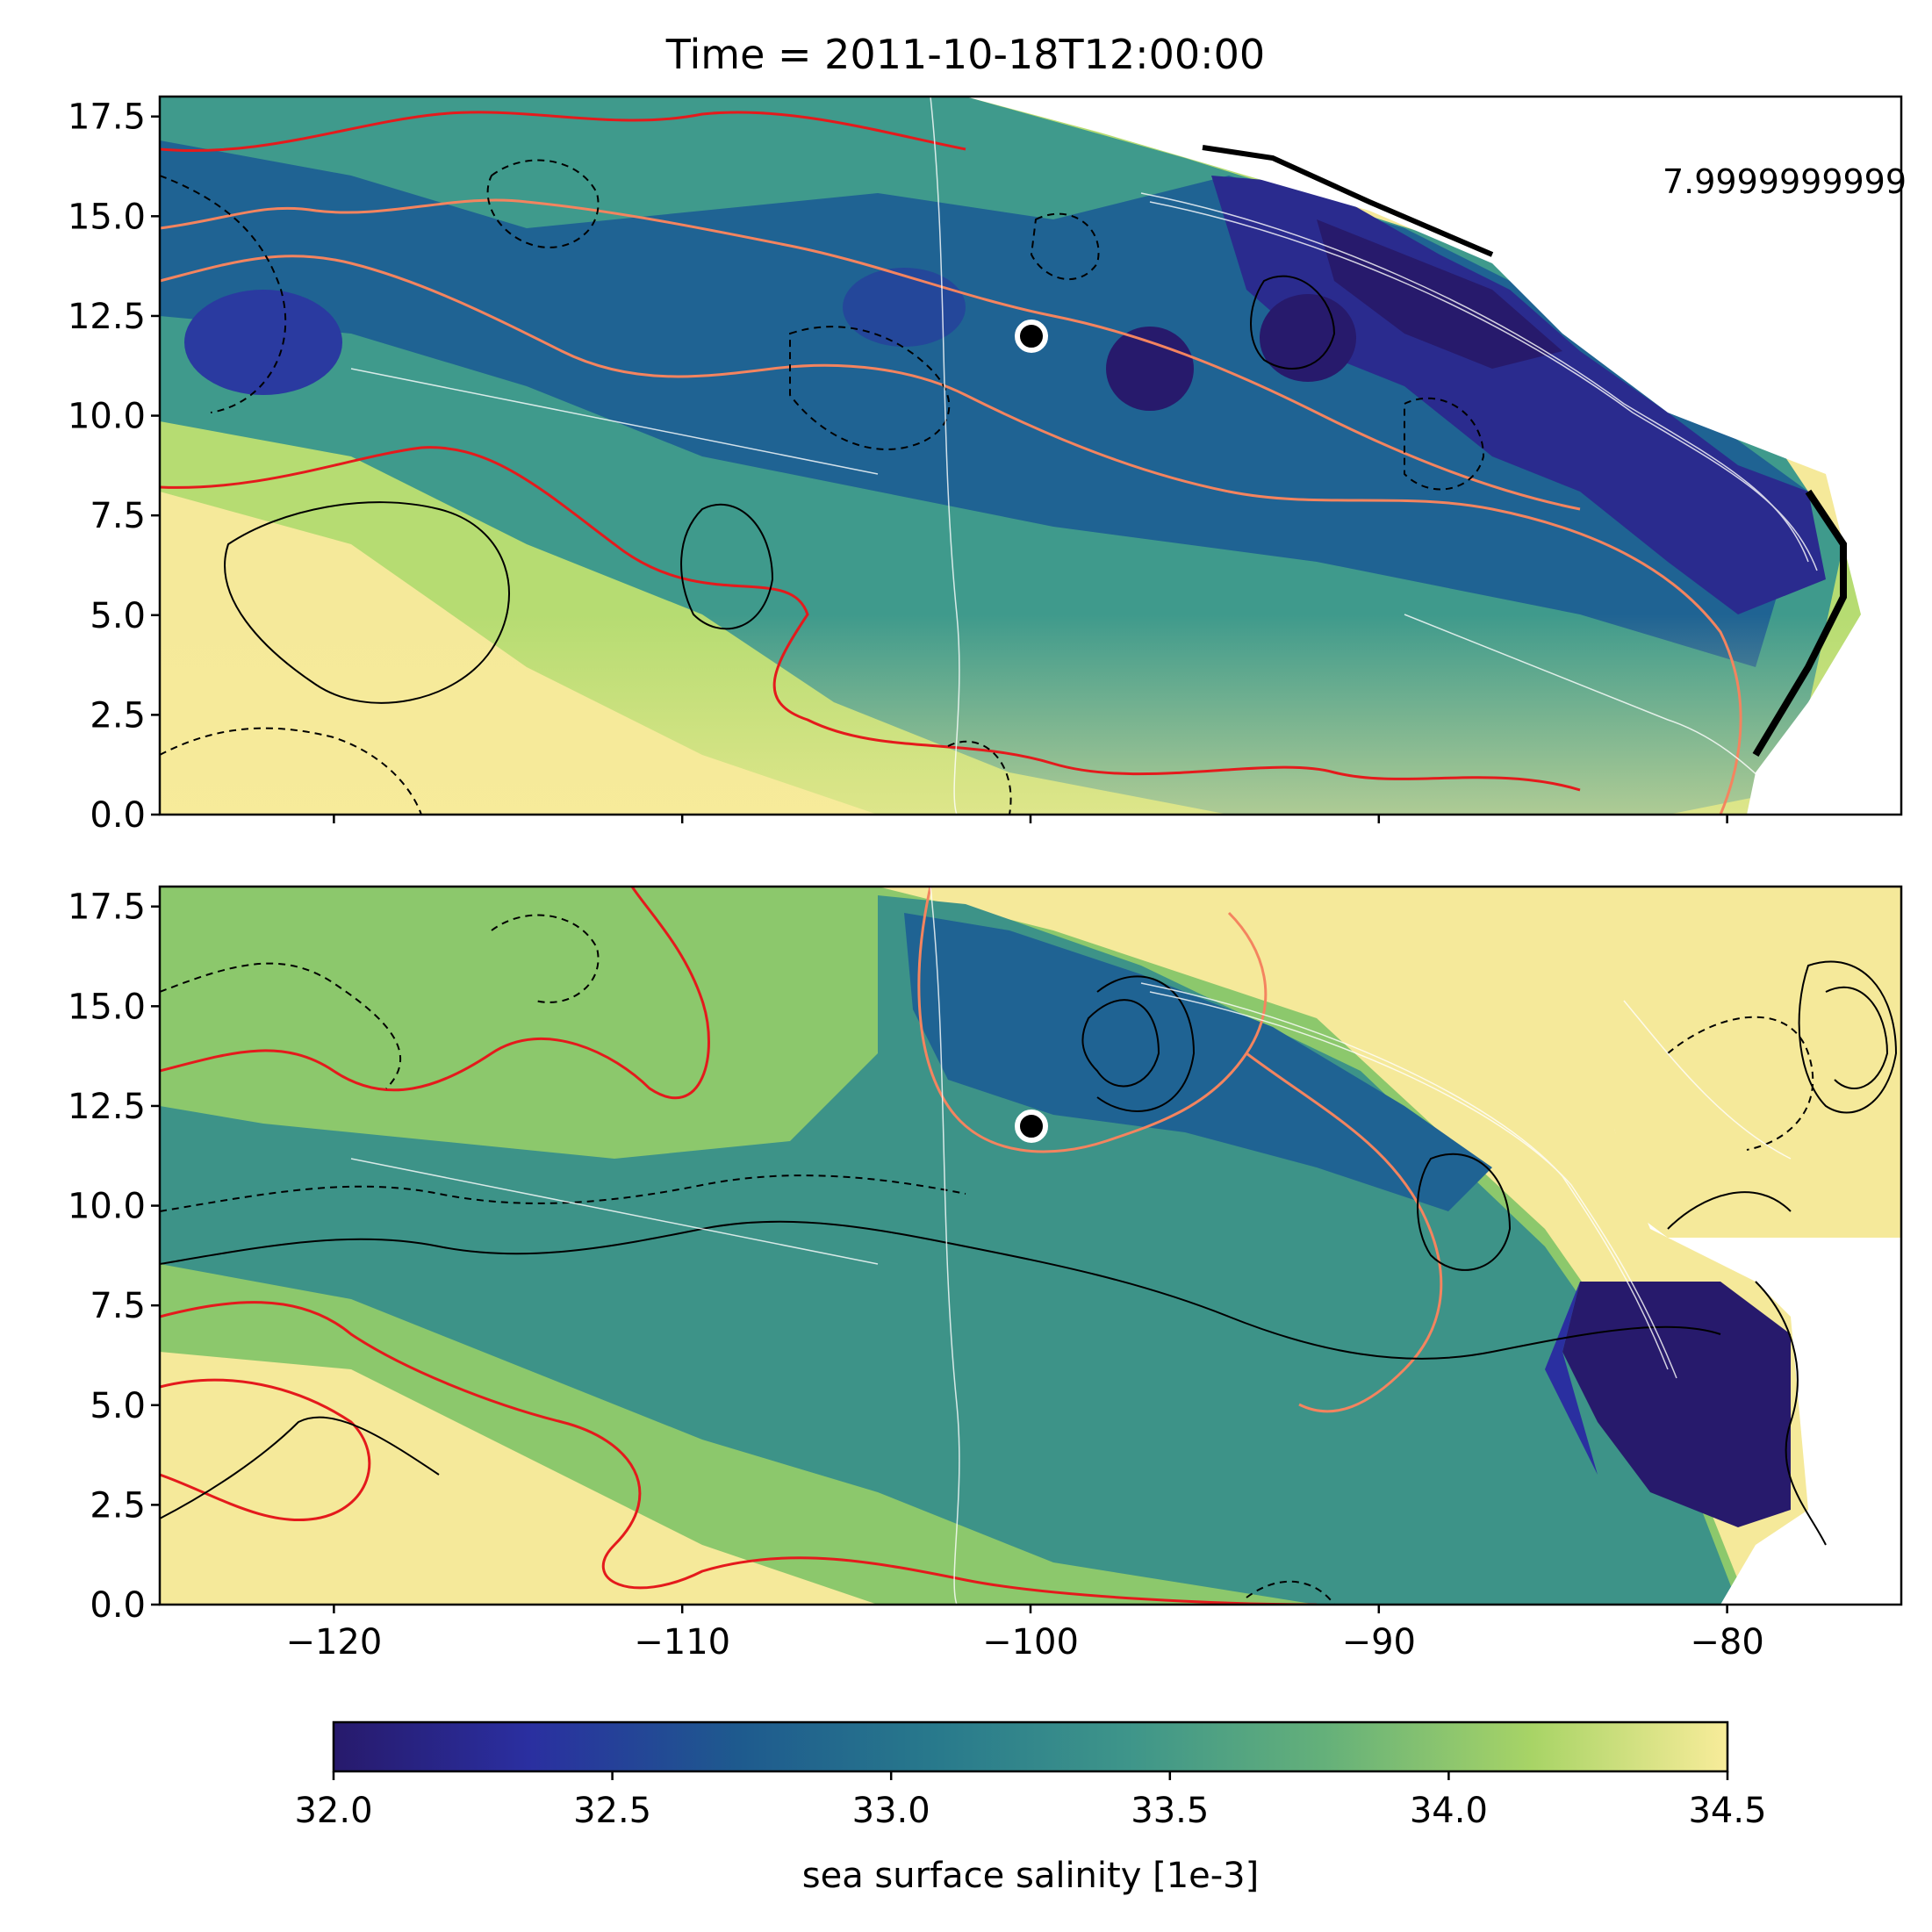 This screenshot has height=1932, width=1932. Describe the element at coordinates (114, 466) in the screenshot. I see `top-y-axis: 0.0 2.5 5.0 7.5 10.0 12.5 15.0 17.5` at that location.